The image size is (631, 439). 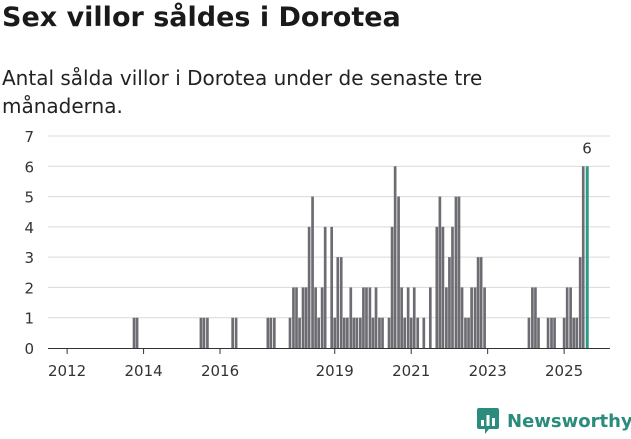 What do you see at coordinates (220, 371) in the screenshot?
I see `x-tick-label: 2016` at bounding box center [220, 371].